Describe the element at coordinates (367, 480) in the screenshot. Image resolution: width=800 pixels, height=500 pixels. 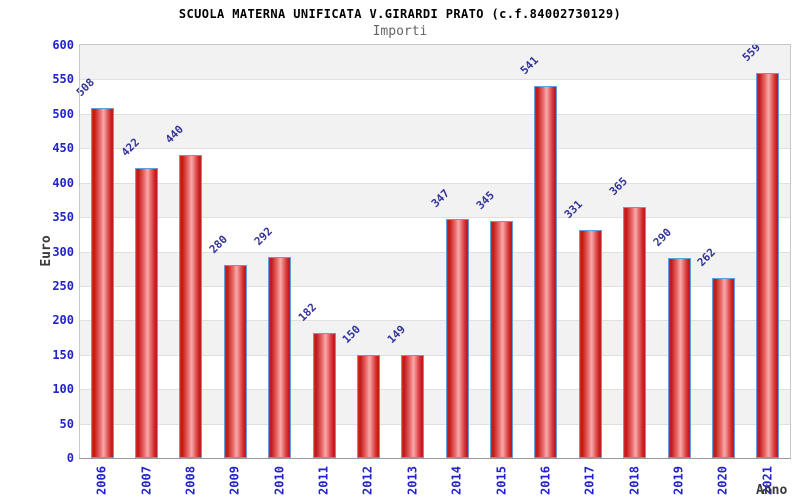
I see `x-tick-label: 2012` at that location.